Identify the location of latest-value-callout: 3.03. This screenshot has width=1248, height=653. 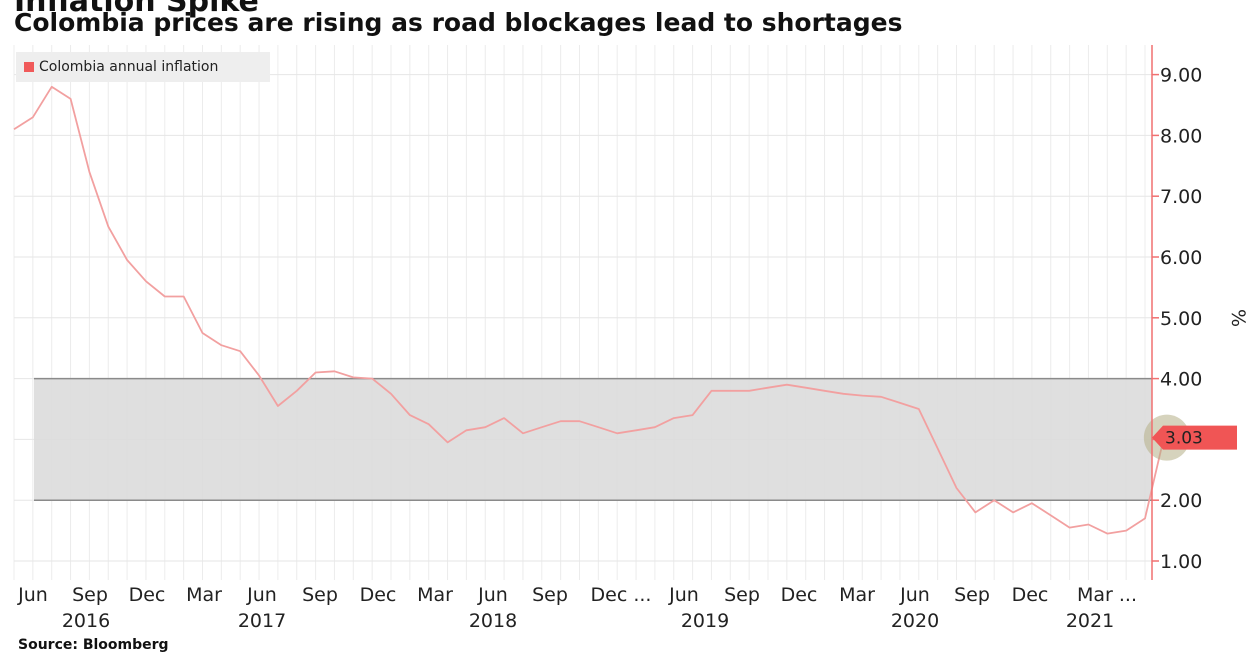
(1194, 437).